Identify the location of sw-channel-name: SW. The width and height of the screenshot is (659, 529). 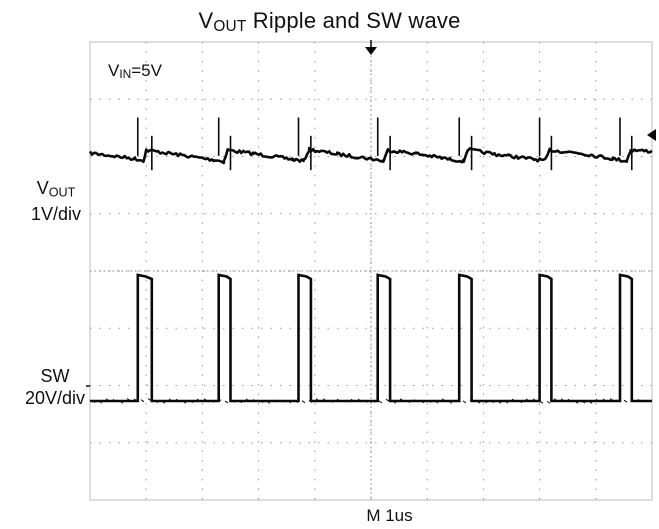
(55, 376).